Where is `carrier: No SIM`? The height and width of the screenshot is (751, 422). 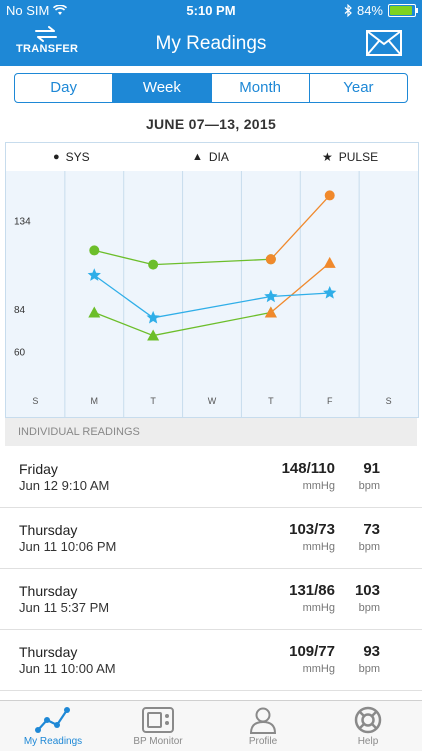 carrier: No SIM is located at coordinates (37, 10).